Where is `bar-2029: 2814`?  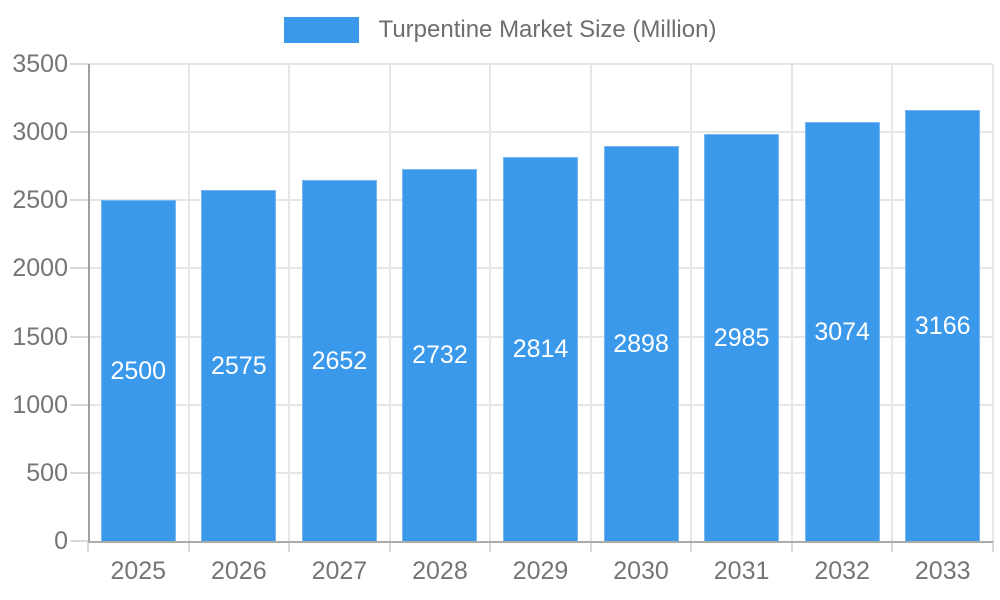 bar-2029: 2814 is located at coordinates (540, 349).